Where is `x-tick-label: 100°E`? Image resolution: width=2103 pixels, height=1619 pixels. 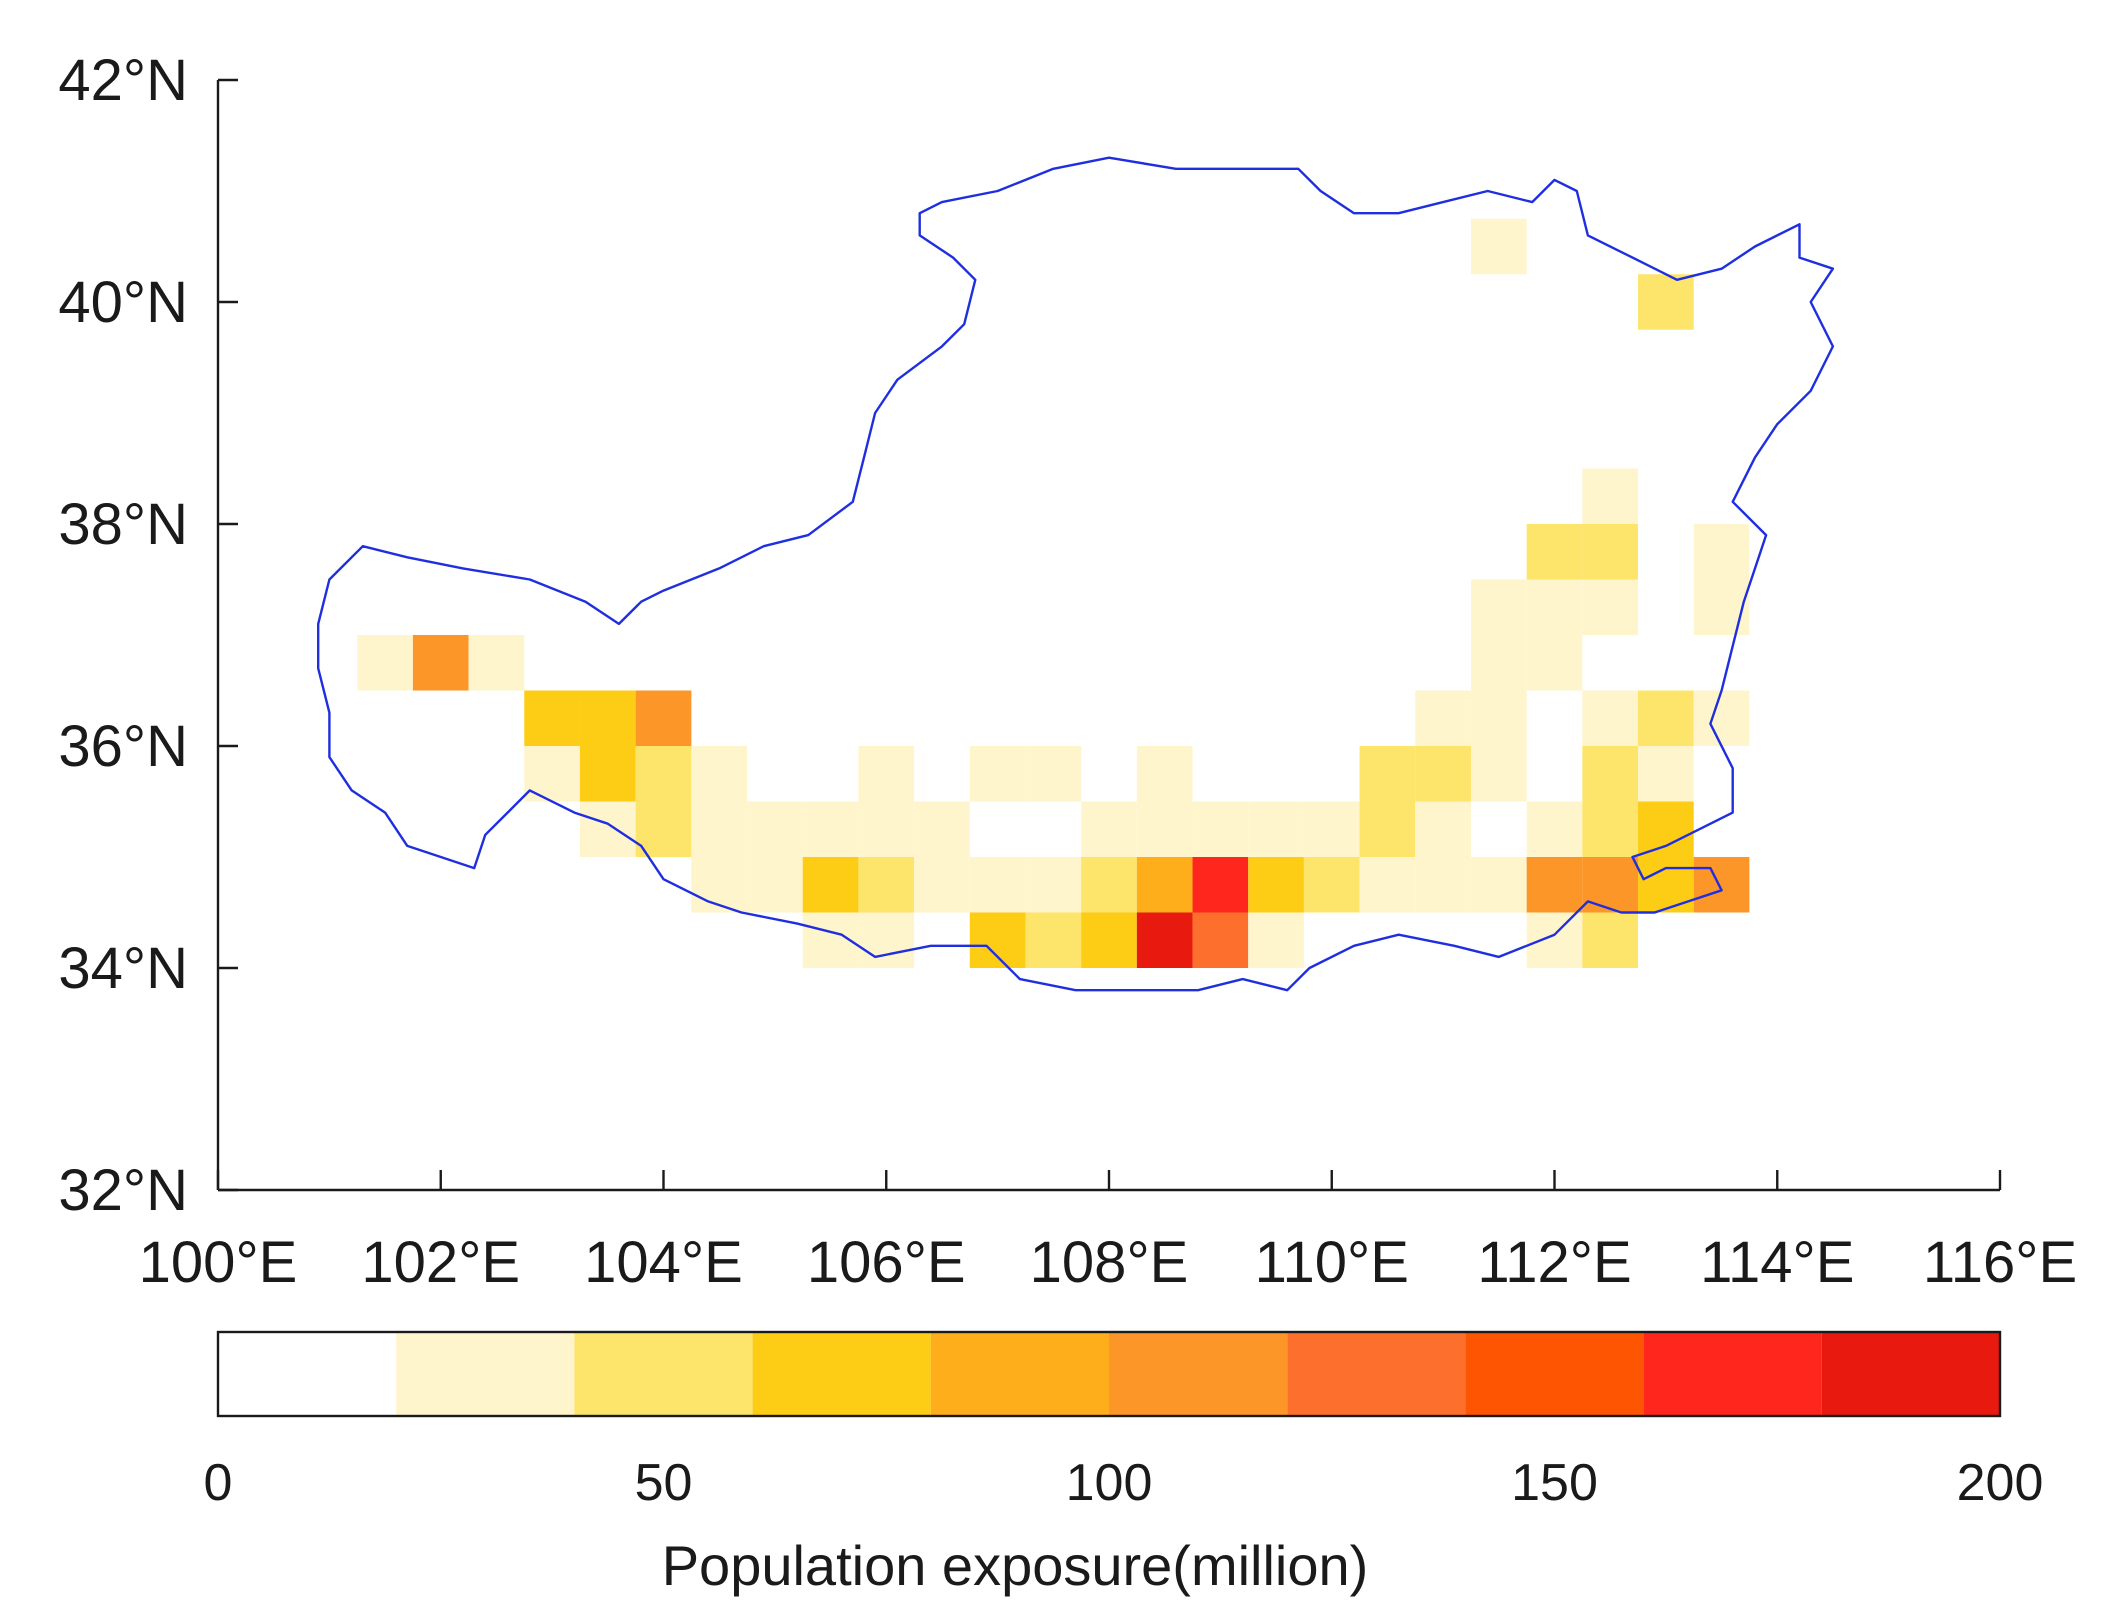
x-tick-label: 100°E is located at coordinates (218, 1262).